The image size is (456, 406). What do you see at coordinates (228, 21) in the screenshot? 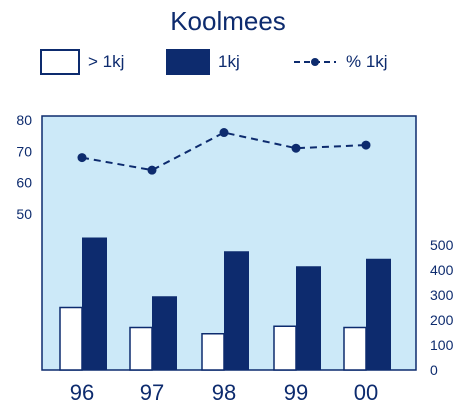
I see `chart-title: Koolmees` at bounding box center [228, 21].